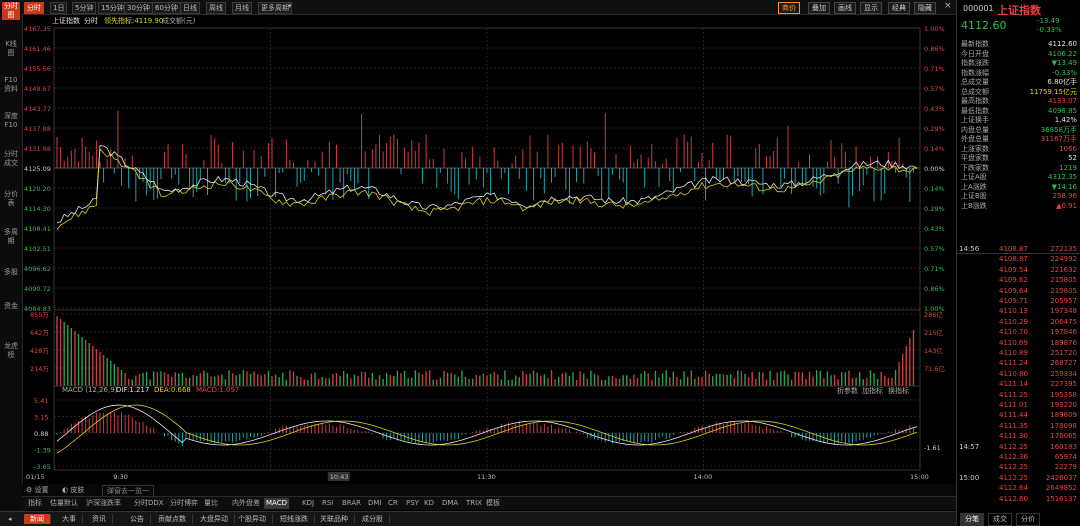 The image size is (1080, 526). Describe the element at coordinates (1020, 139) in the screenshot. I see `quote-field-row: 外盘总量 31167万手` at that location.